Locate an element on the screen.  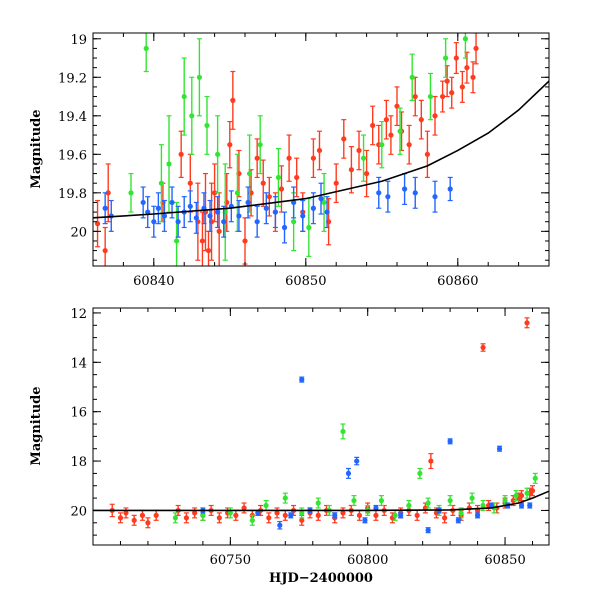
top-x-tick-label: 60840 is located at coordinates (153, 281).